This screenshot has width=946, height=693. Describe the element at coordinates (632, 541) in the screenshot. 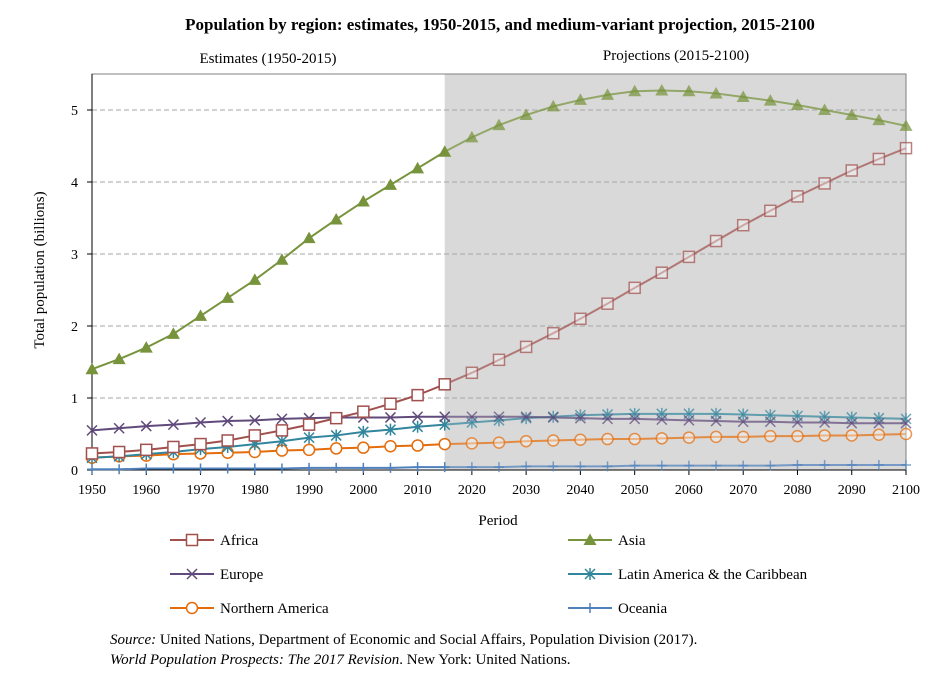

I see `legend-label: Asia` at that location.